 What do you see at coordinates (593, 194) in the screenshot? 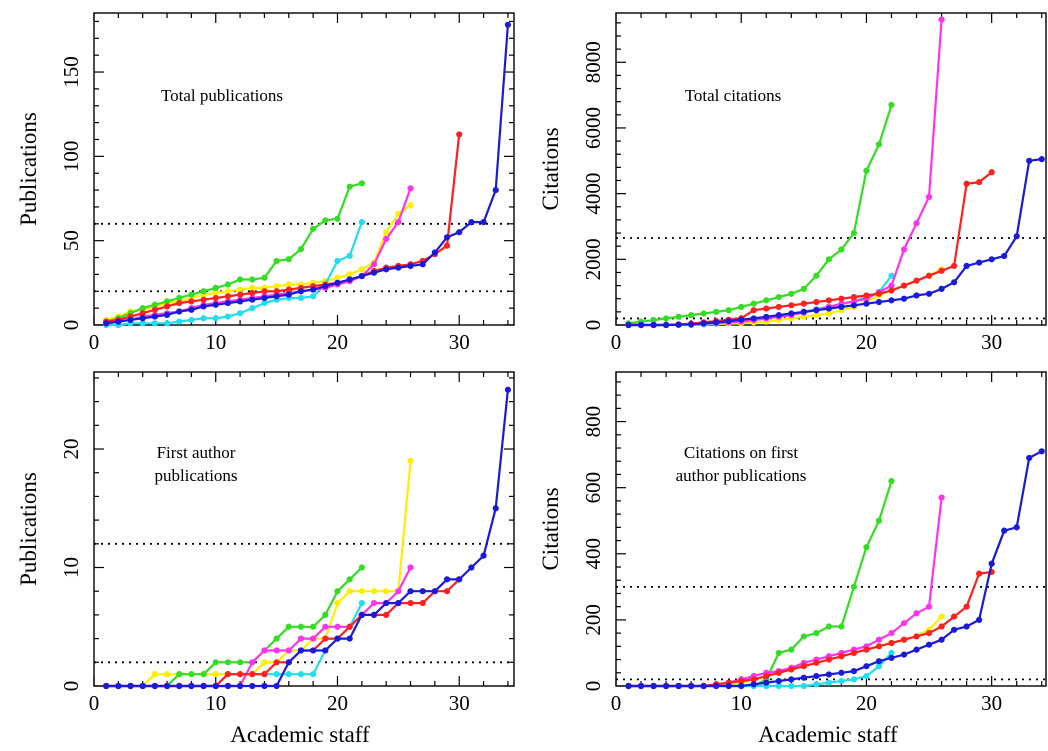
I see `y-tick-label: 4000` at bounding box center [593, 194].